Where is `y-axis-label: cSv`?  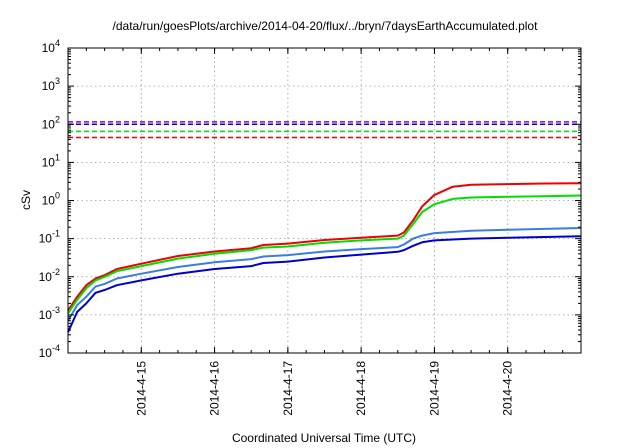 y-axis-label: cSv is located at coordinates (26, 200).